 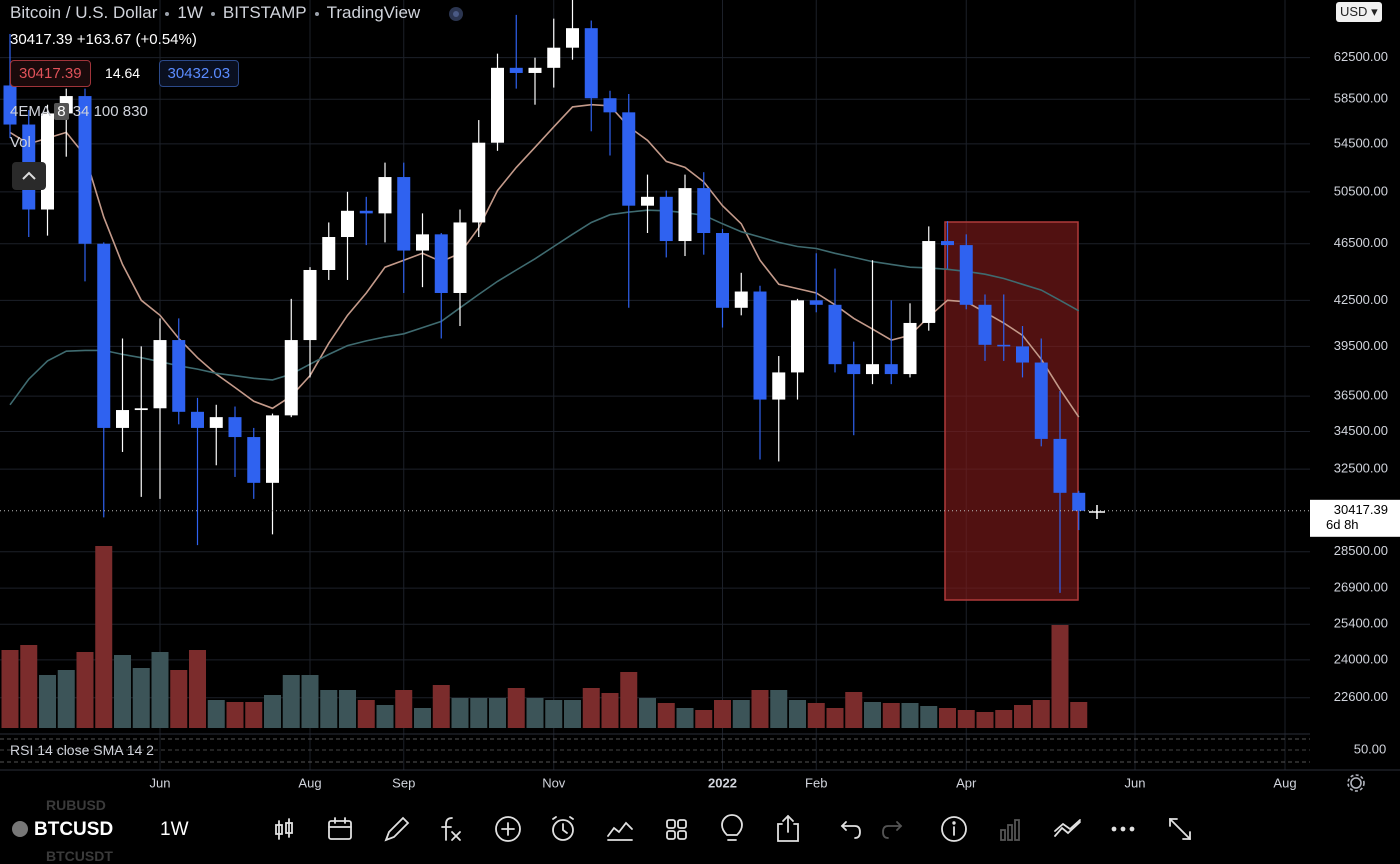 What do you see at coordinates (284, 829) in the screenshot?
I see `chart-type-icon` at bounding box center [284, 829].